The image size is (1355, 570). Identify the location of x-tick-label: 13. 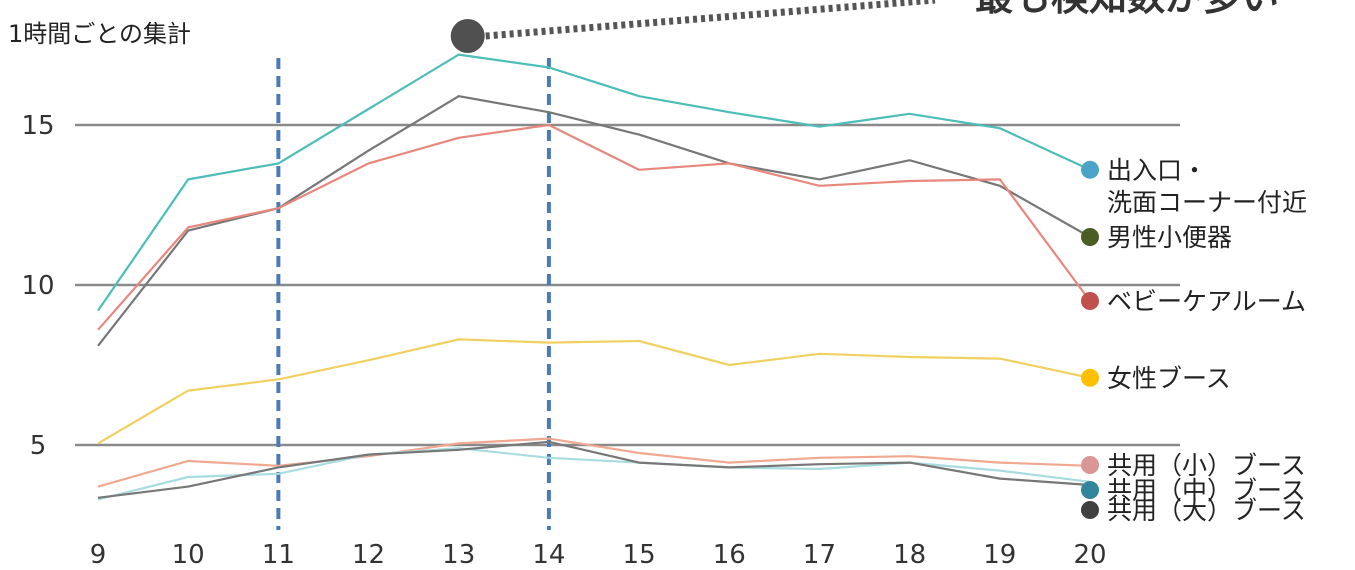
(458, 555).